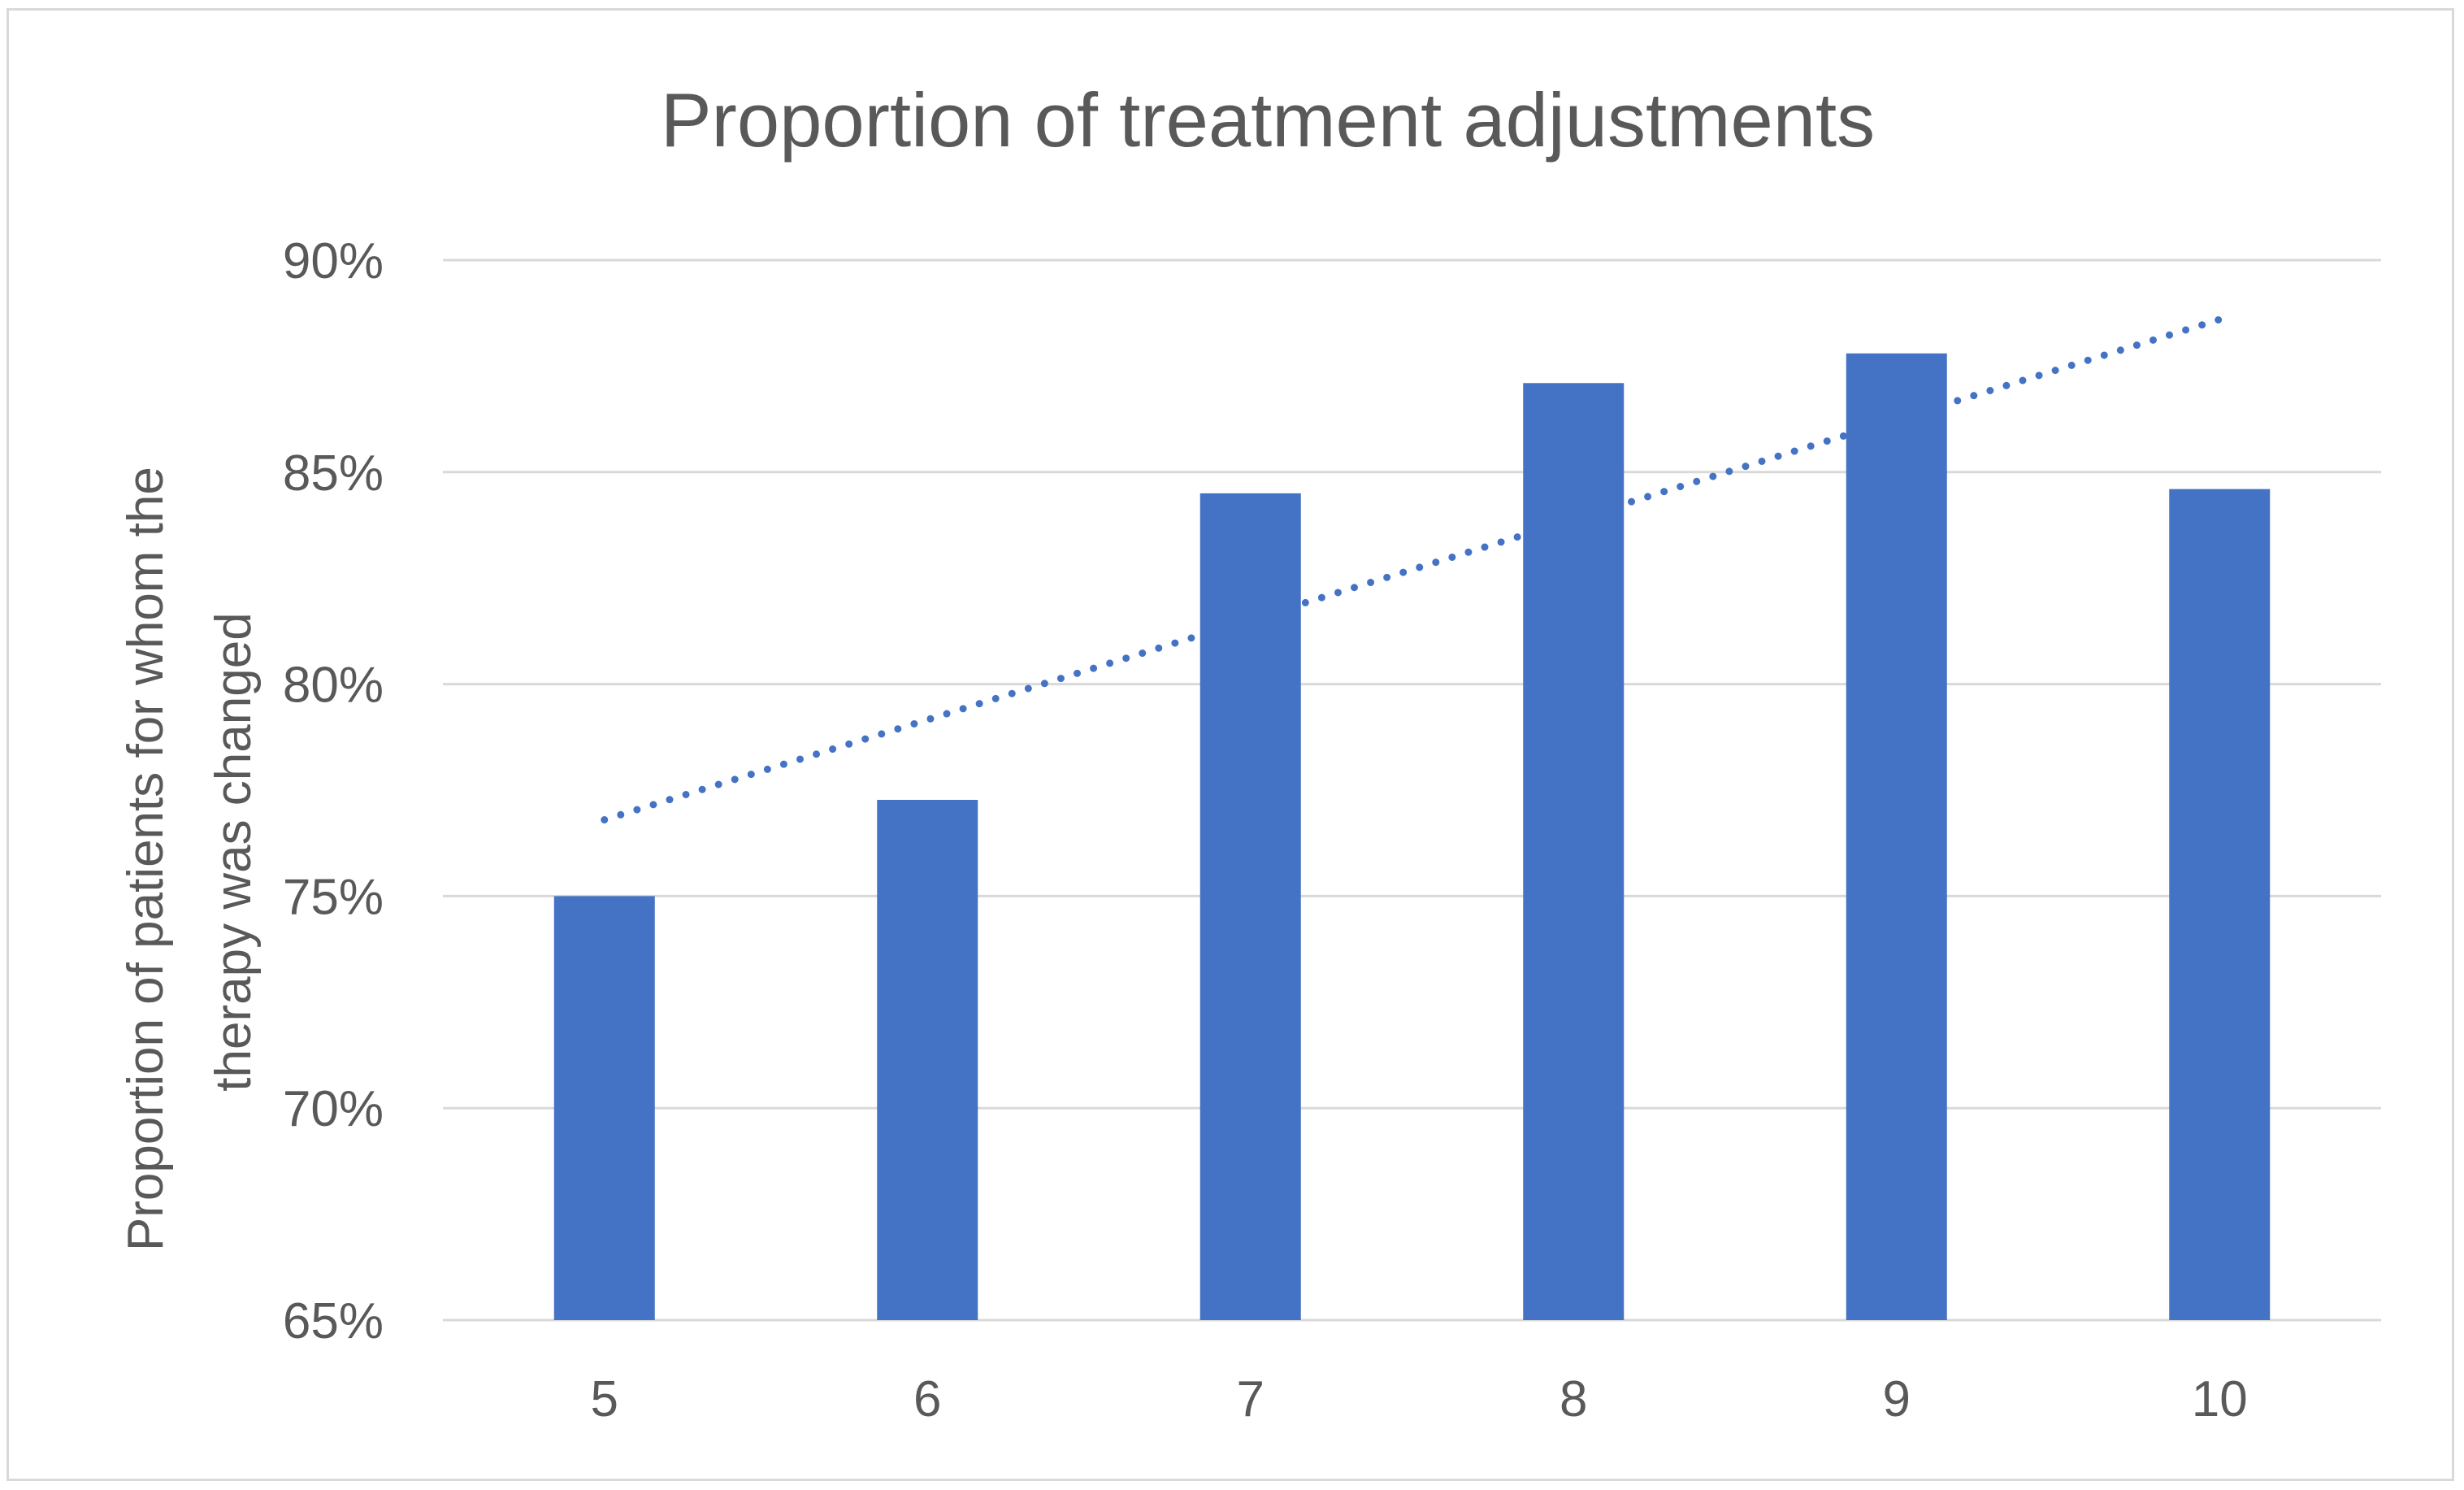 This screenshot has width=2464, height=1490. I want to click on x-tick-label: 10, so click(2220, 1399).